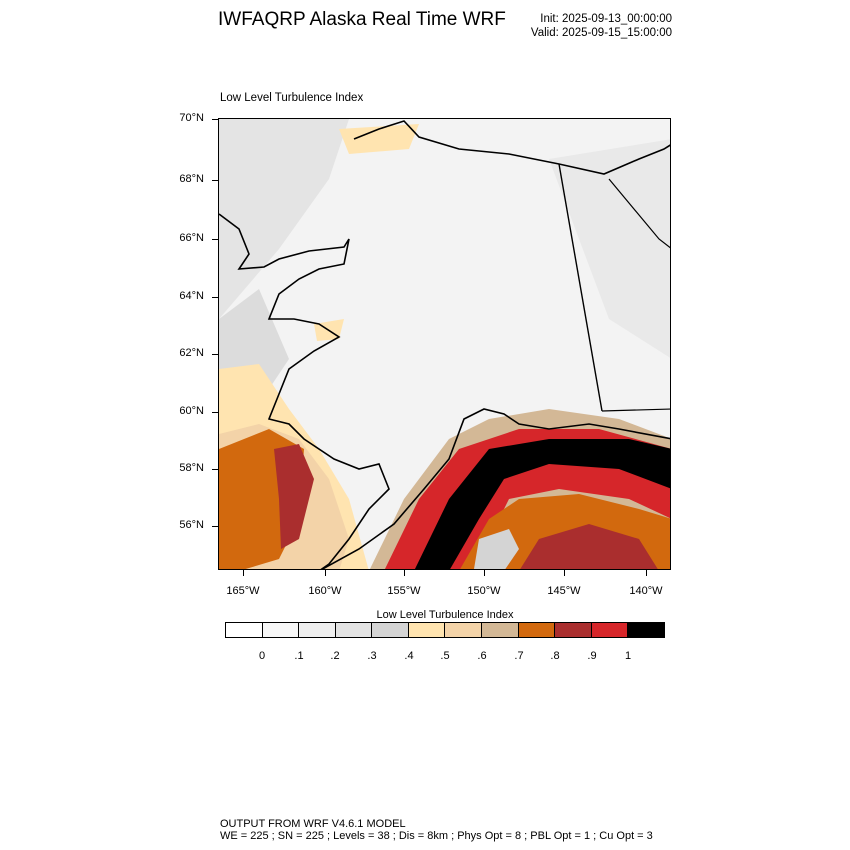 The image size is (850, 850). What do you see at coordinates (191, 353) in the screenshot?
I see `lat-label-62: 62°N` at bounding box center [191, 353].